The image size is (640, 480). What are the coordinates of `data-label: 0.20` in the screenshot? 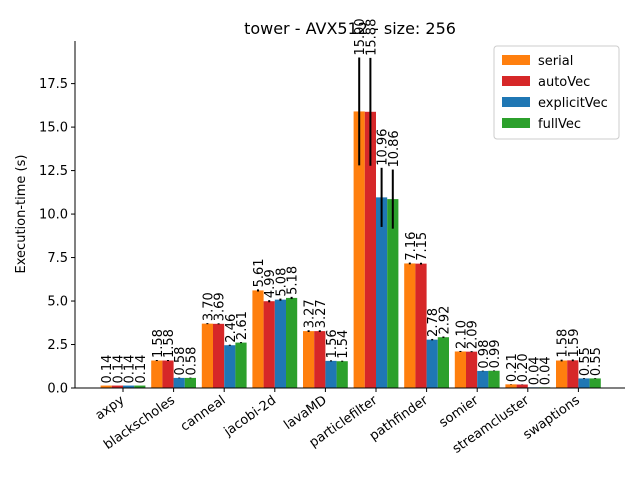 It's located at (523, 367).